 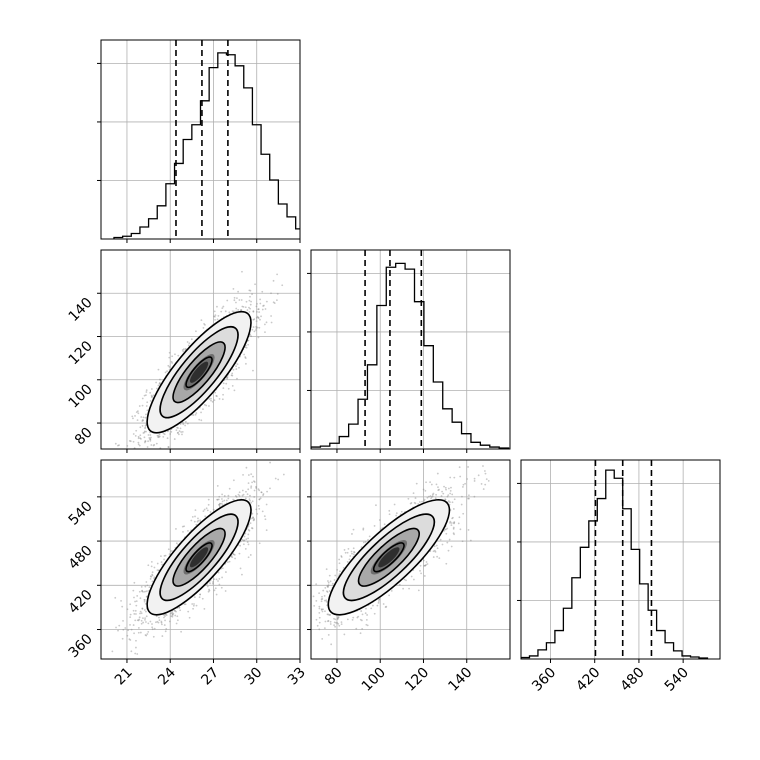 What do you see at coordinates (81, 646) in the screenshot?
I see `y-tick-label: 360` at bounding box center [81, 646].